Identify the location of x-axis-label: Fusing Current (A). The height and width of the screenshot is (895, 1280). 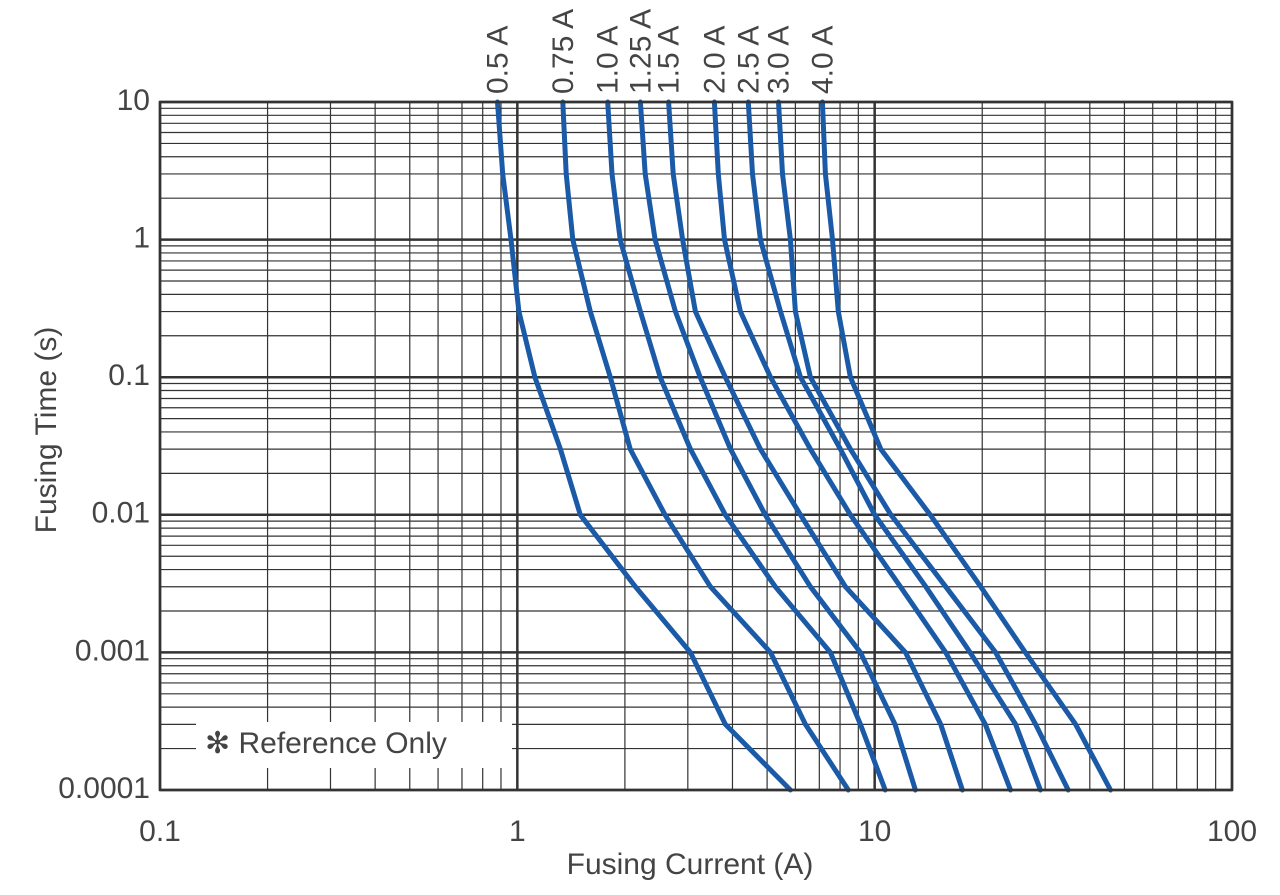
(690, 864).